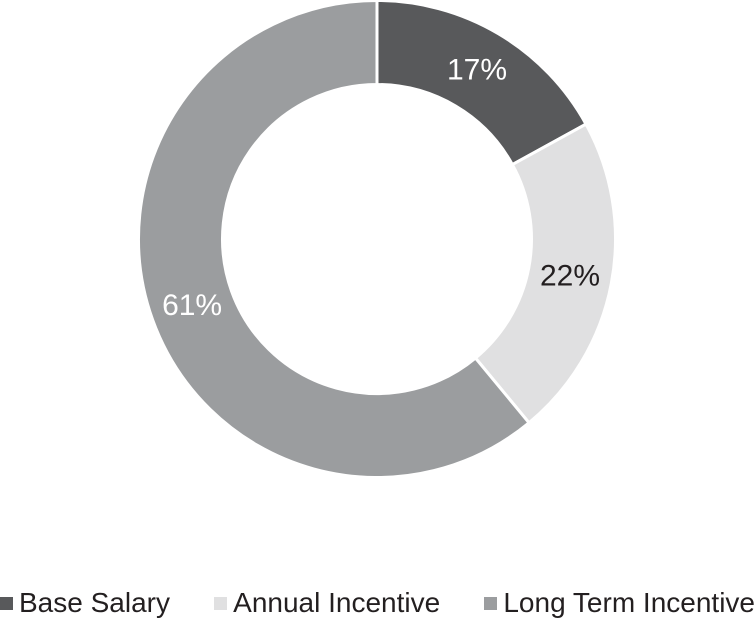 The image size is (756, 629). What do you see at coordinates (629, 602) in the screenshot?
I see `legend-label-long-term-incentive: Long Term Incentive` at bounding box center [629, 602].